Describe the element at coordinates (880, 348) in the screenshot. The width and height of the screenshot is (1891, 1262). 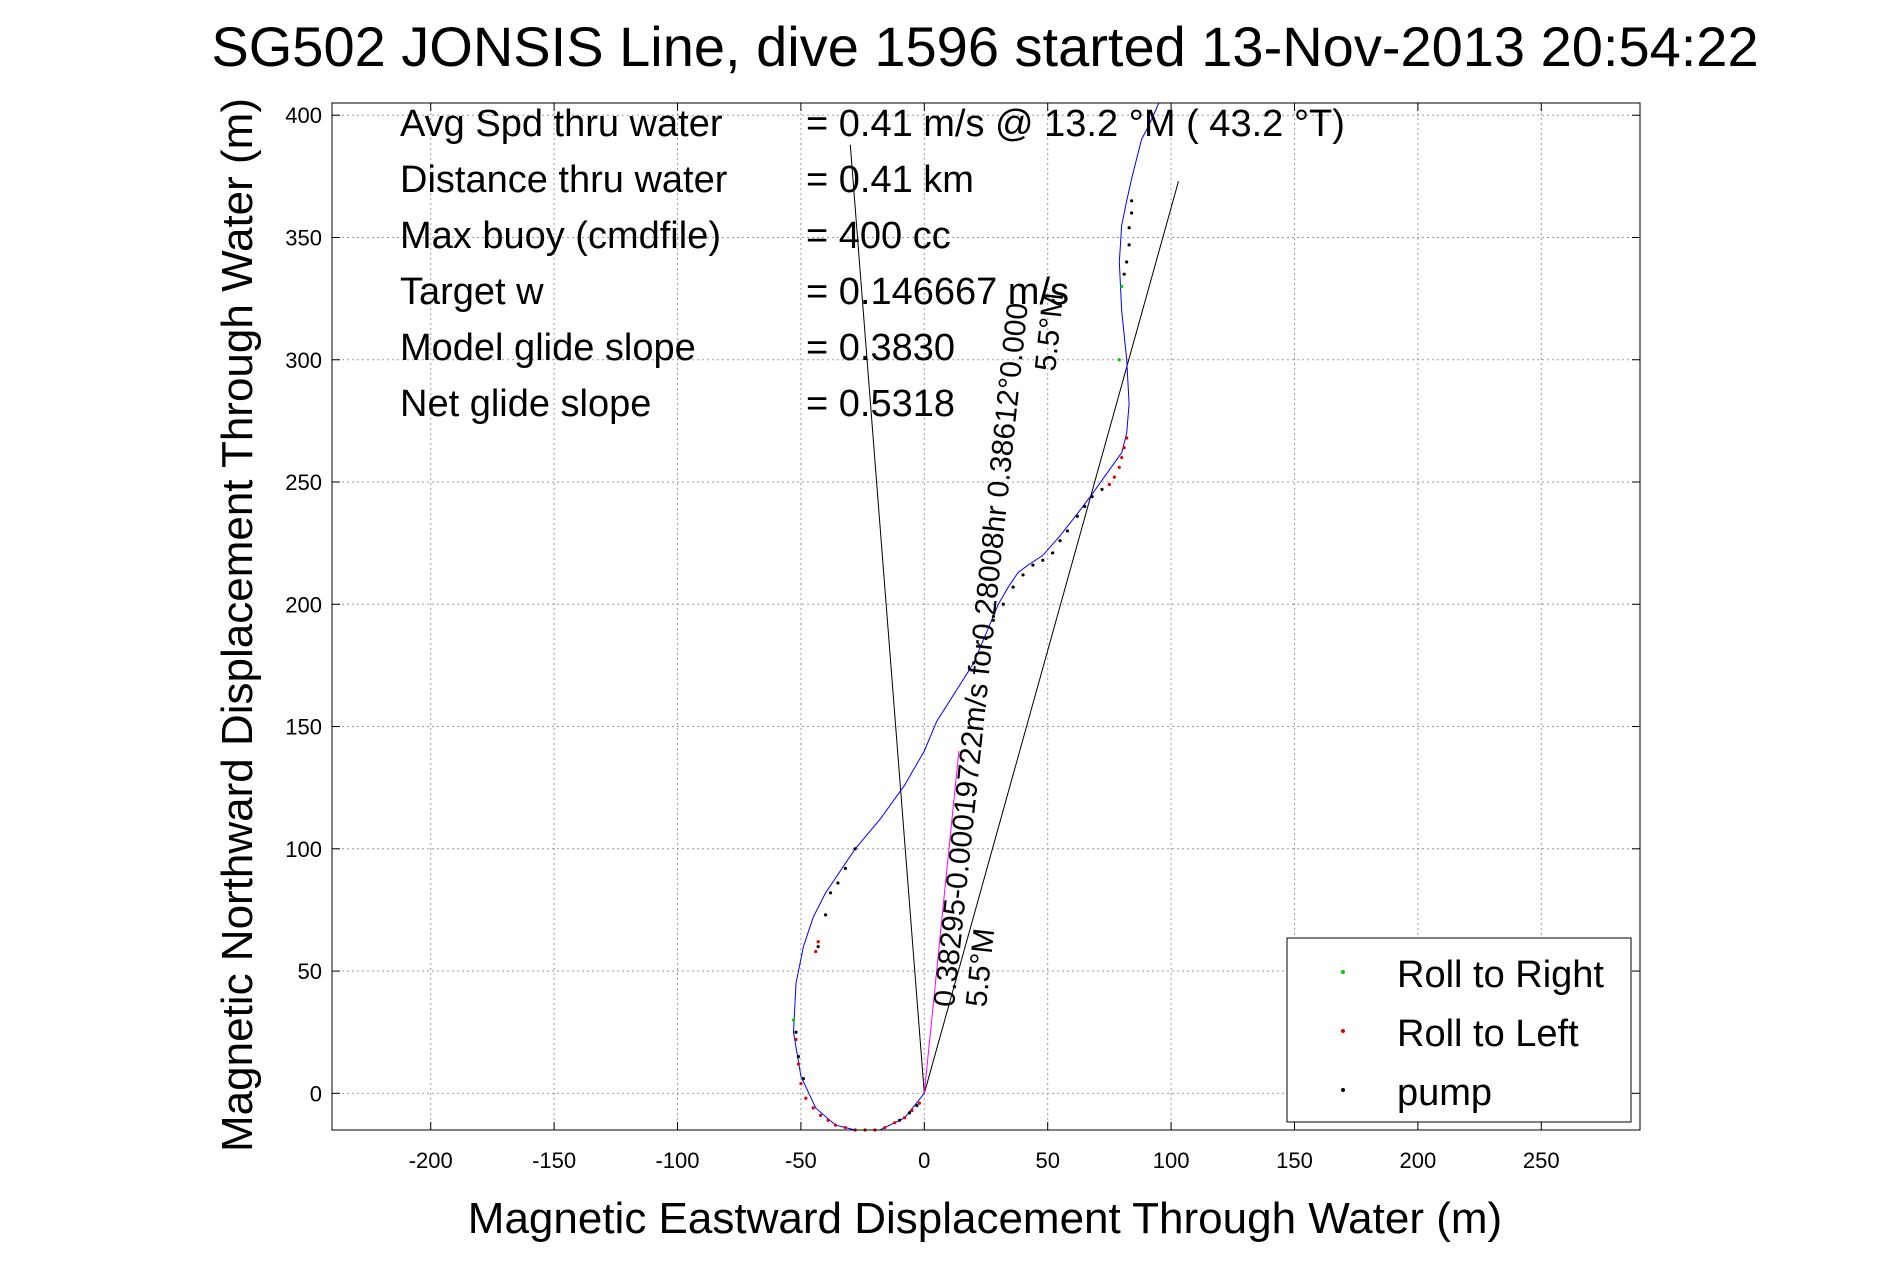
I see `info-value: = 0.3830` at that location.